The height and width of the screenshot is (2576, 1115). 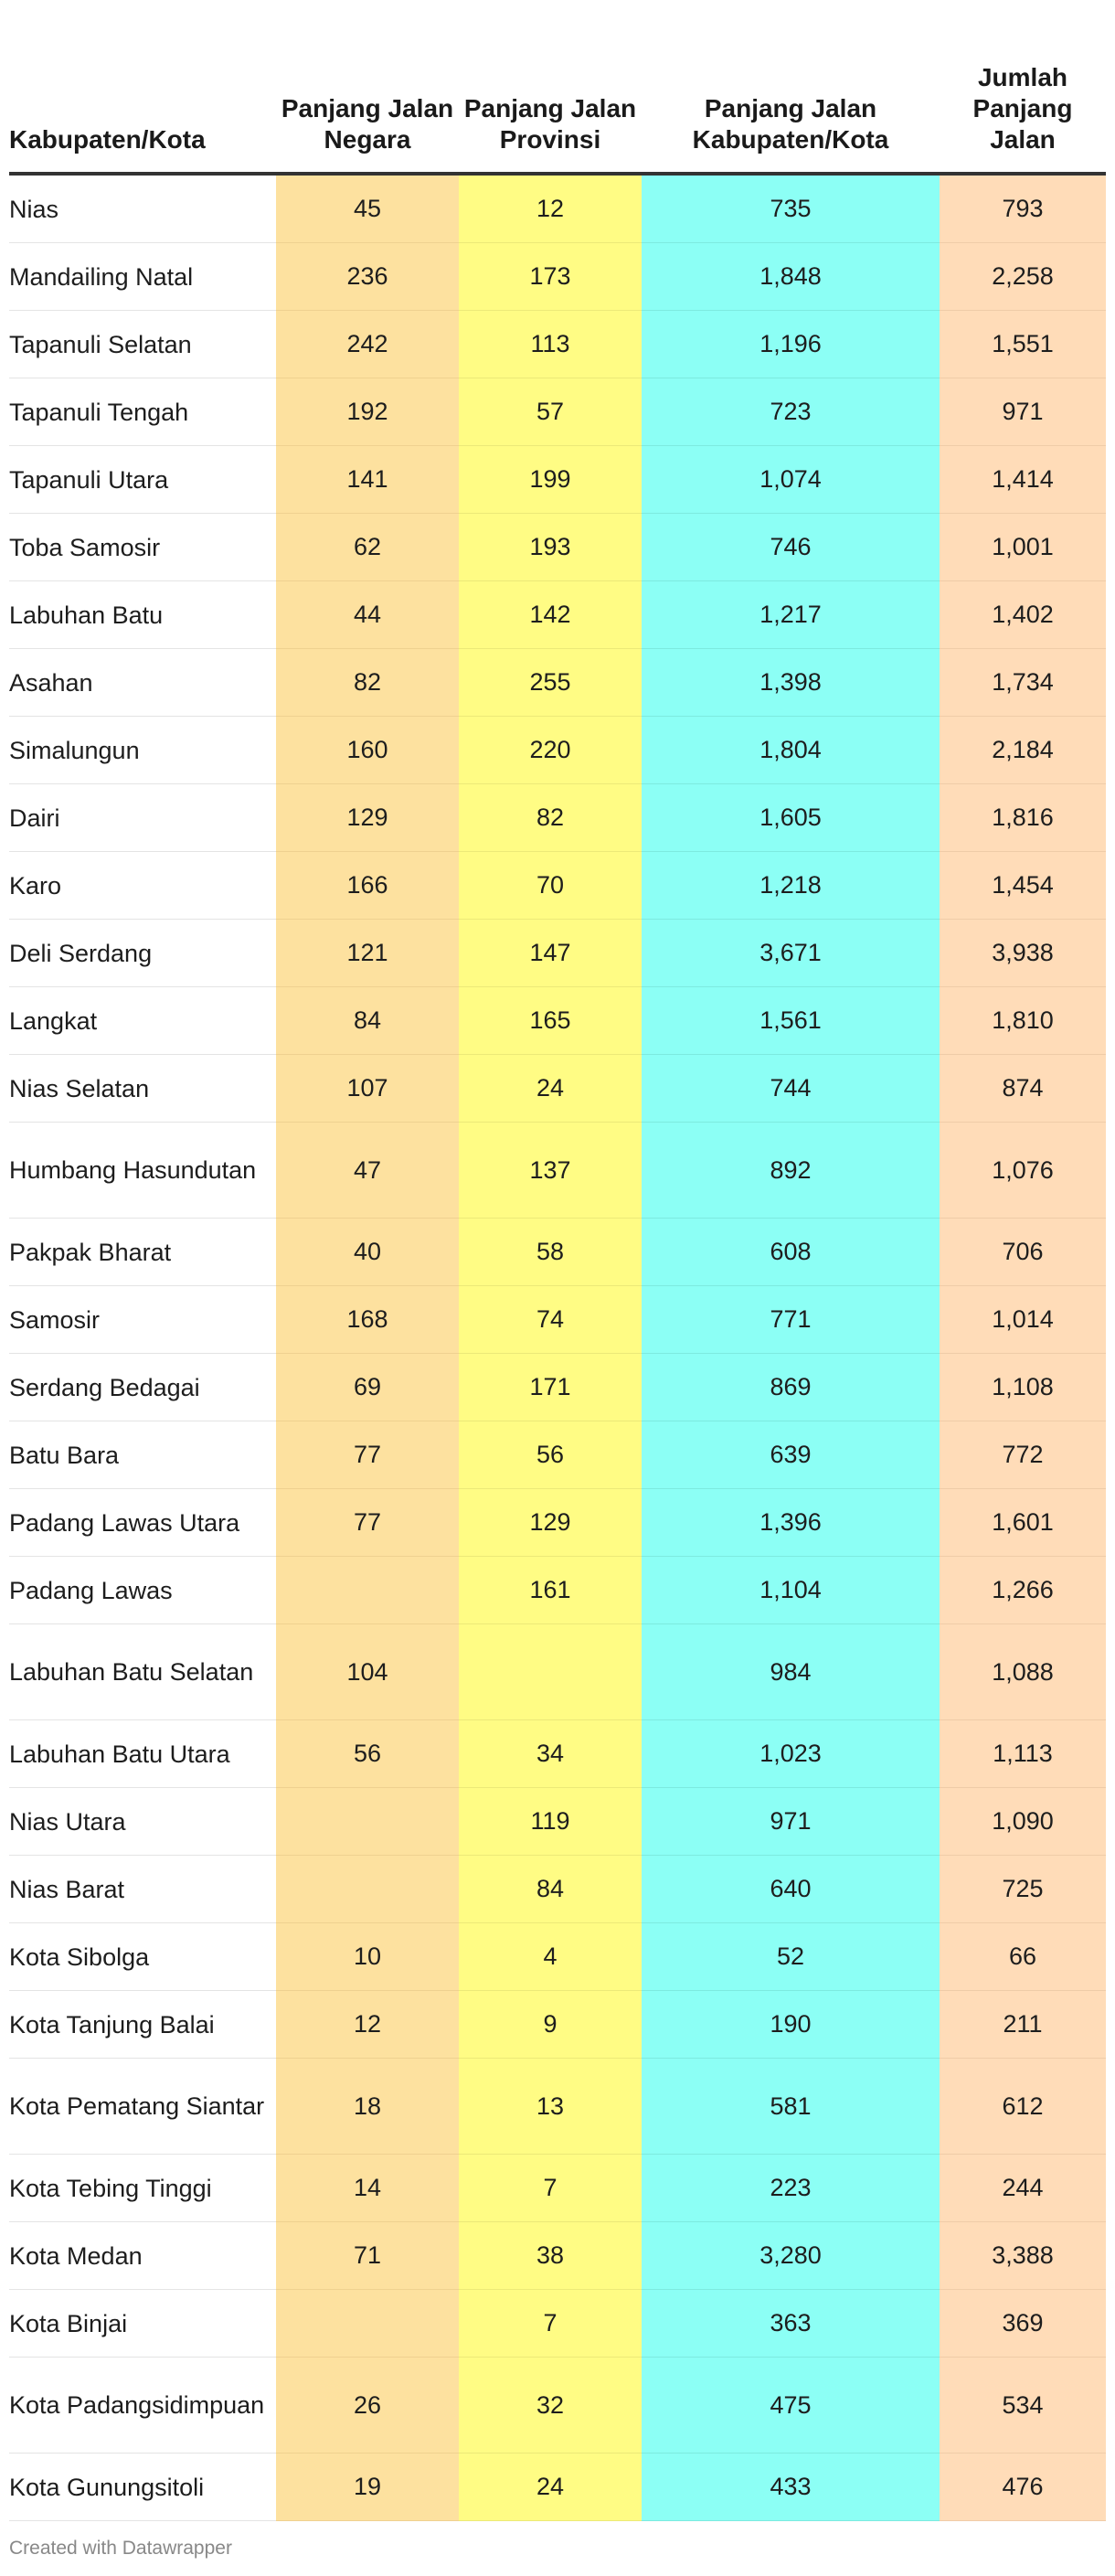 I want to click on cell-jalan-negara: 84, so click(x=367, y=1021).